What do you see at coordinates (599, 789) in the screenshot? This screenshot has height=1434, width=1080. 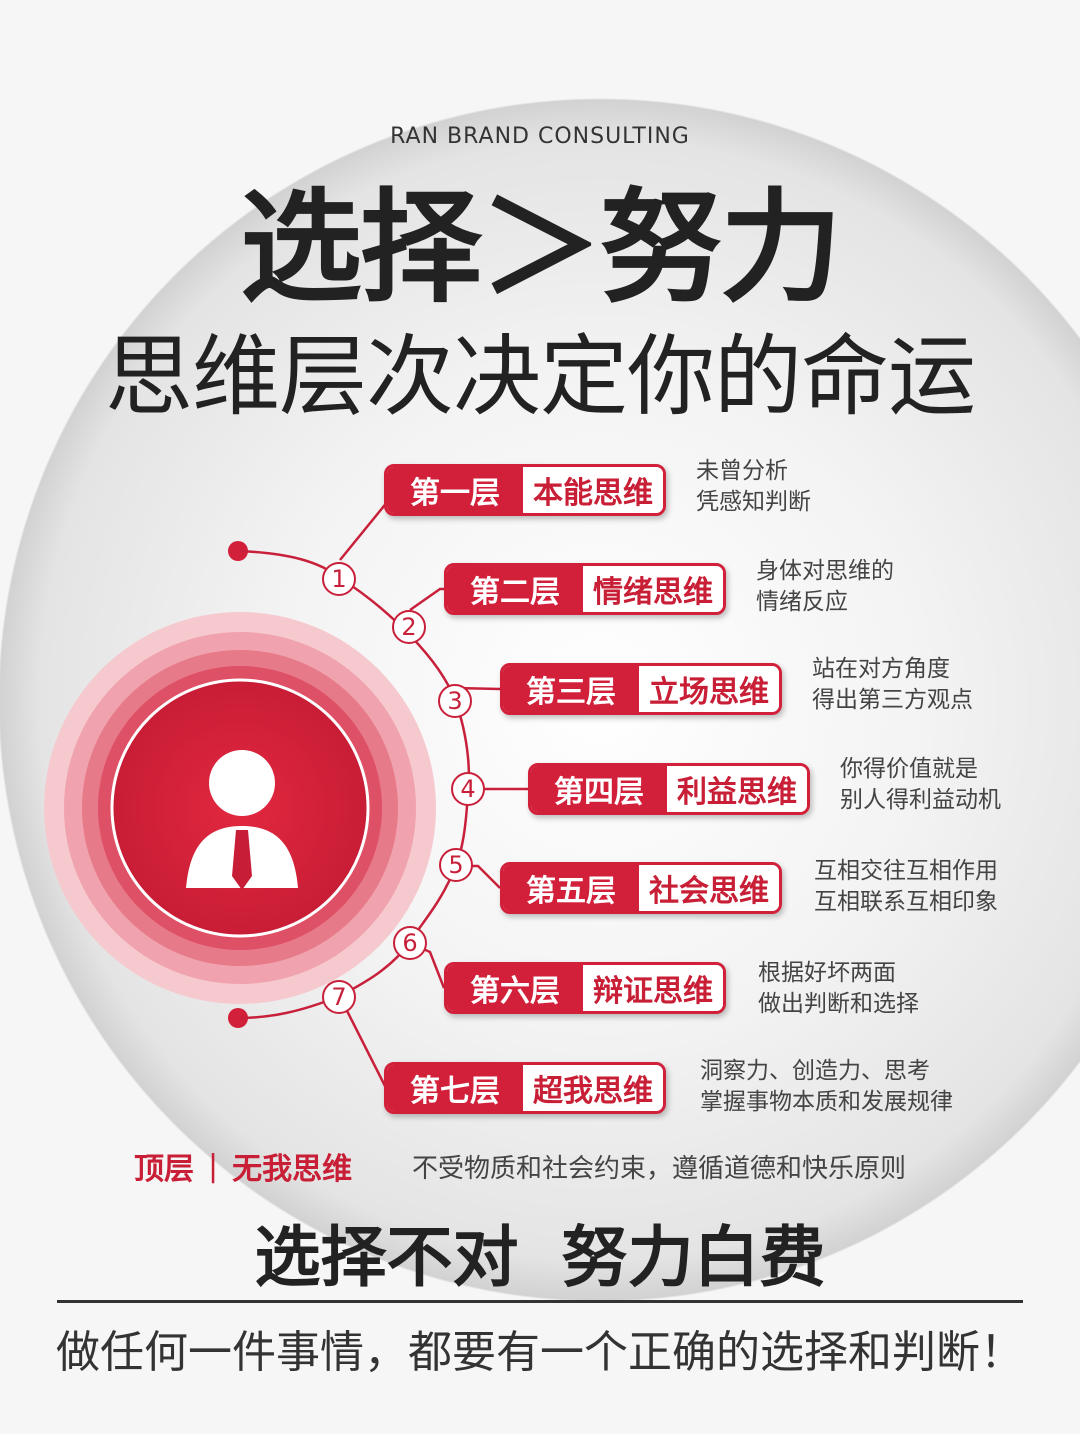 I see `level-label: 第四层` at bounding box center [599, 789].